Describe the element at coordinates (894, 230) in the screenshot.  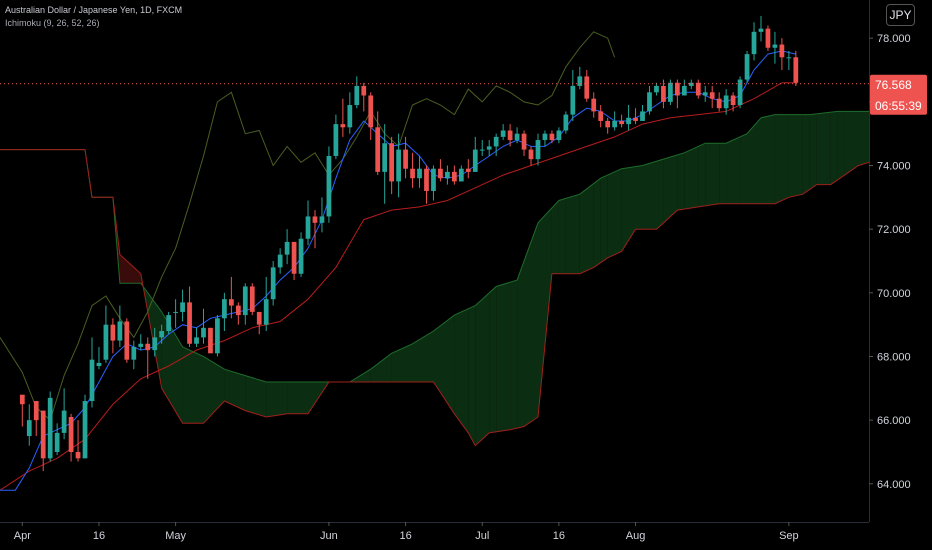
I see `price-tick-label: 72.000` at that location.